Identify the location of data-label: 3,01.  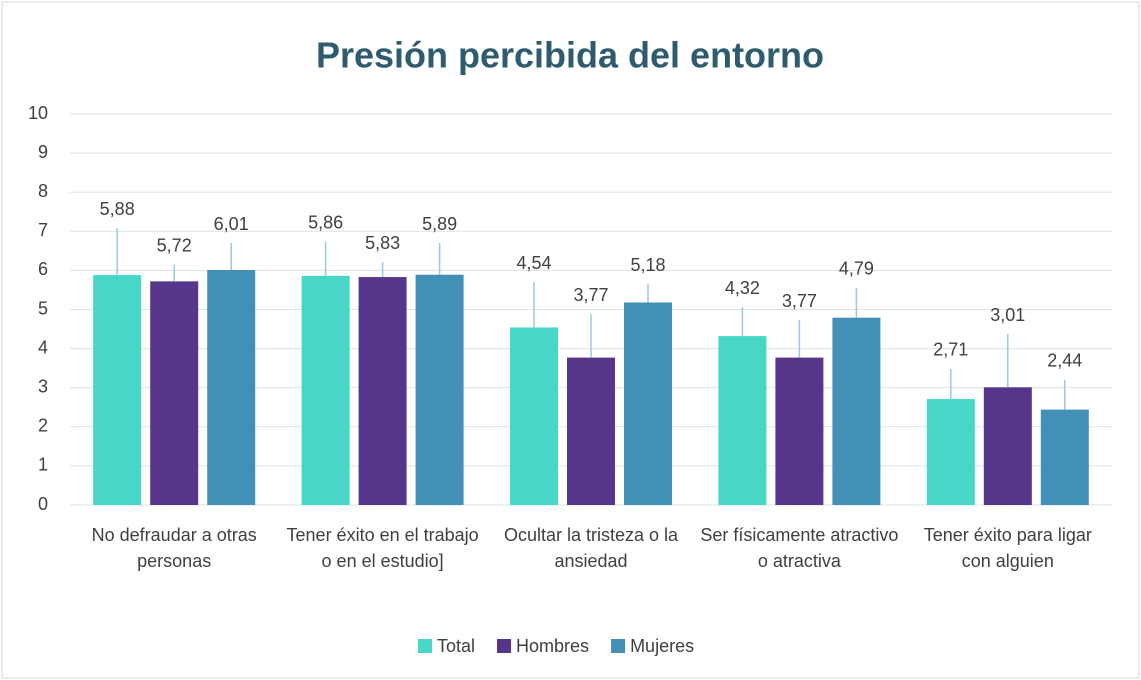
(1007, 315).